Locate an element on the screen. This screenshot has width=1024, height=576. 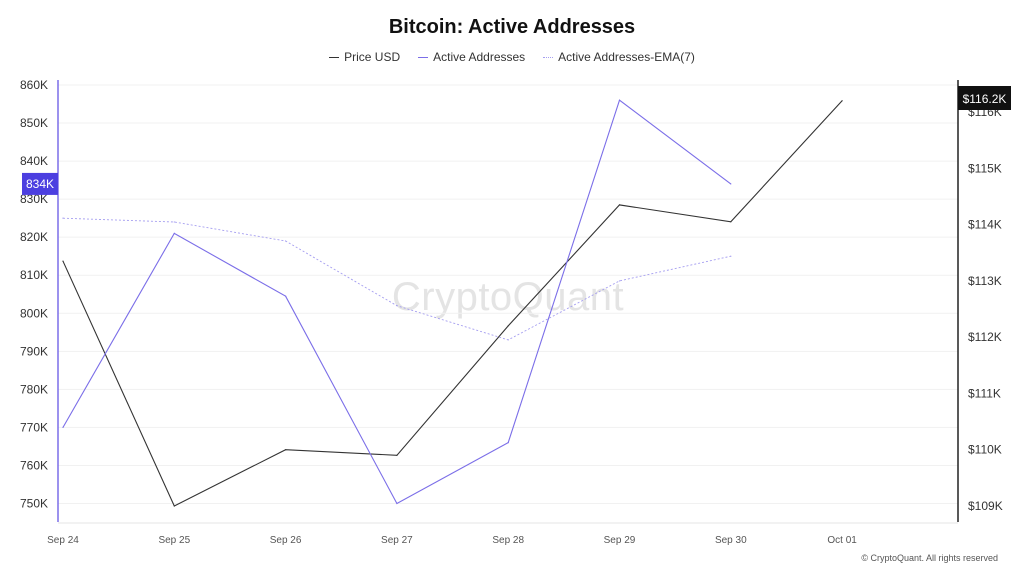
y-right-tick-label: $114K is located at coordinates (985, 225).